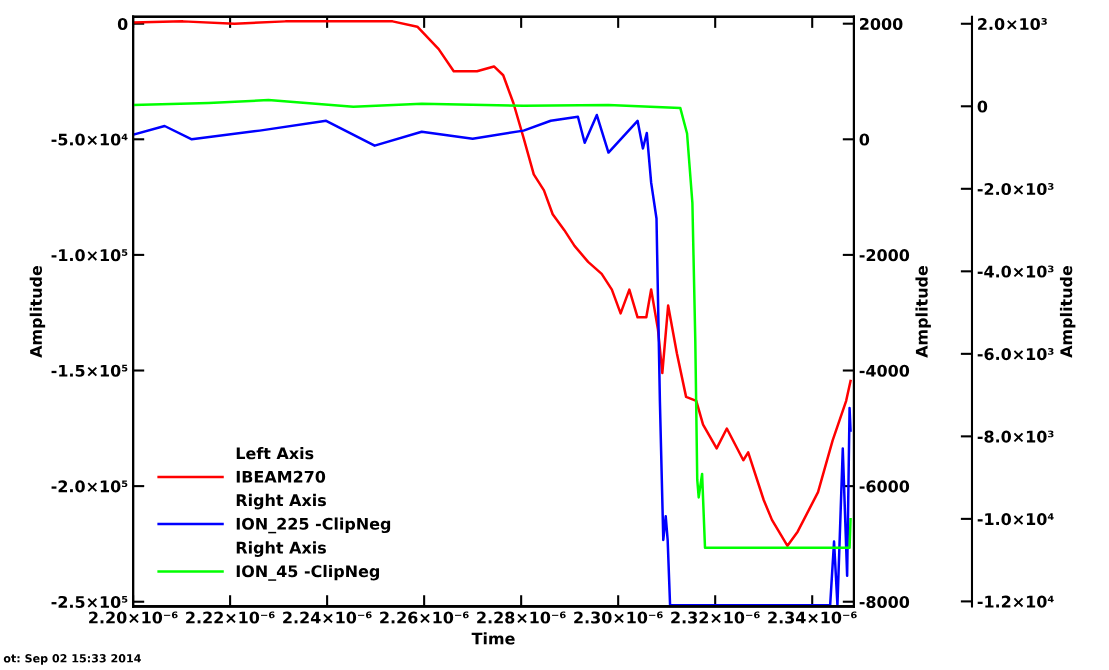 The height and width of the screenshot is (670, 1109). What do you see at coordinates (1015, 271) in the screenshot?
I see `y3-tick-label: -4.0×10³` at bounding box center [1015, 271].